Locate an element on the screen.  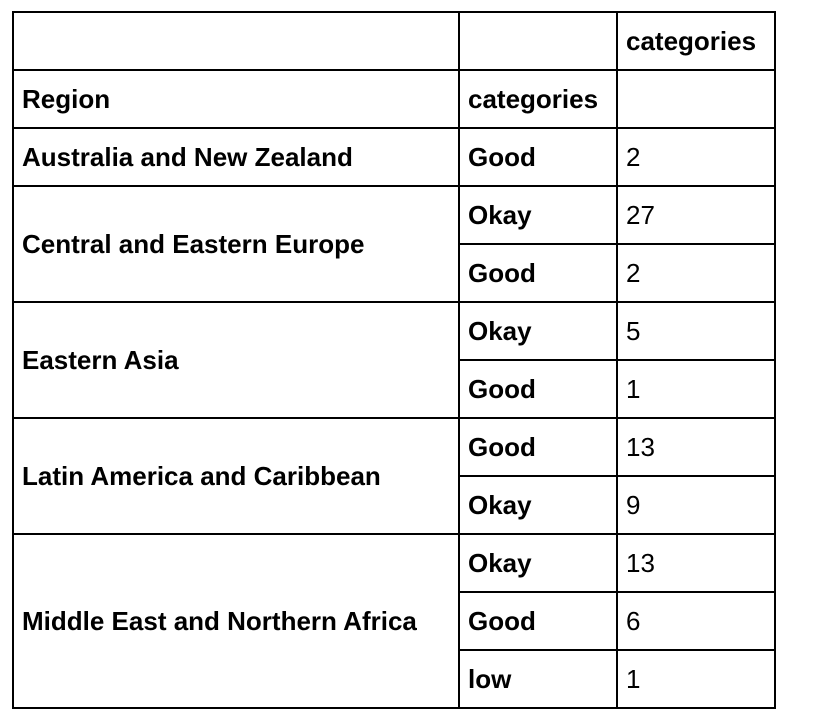
header-row-top: categories is located at coordinates (394, 41).